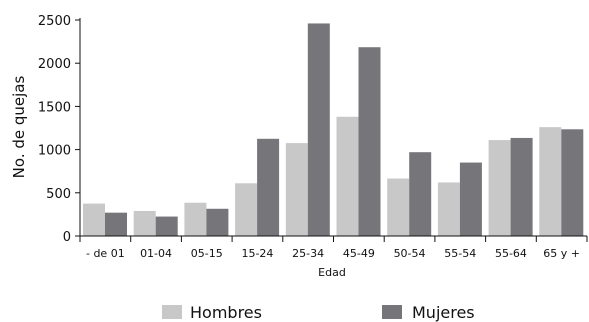 This screenshot has width=589, height=322. I want to click on y-tick-label-4: 2000, so click(54, 64).